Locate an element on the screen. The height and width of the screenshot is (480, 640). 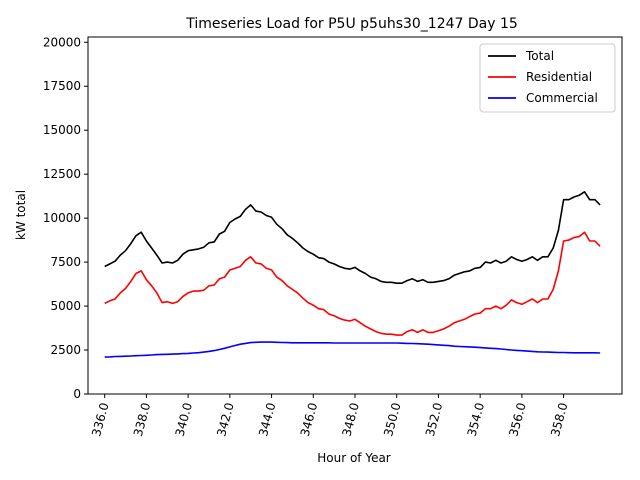
y-tick-label: 17500 is located at coordinates (62, 86).